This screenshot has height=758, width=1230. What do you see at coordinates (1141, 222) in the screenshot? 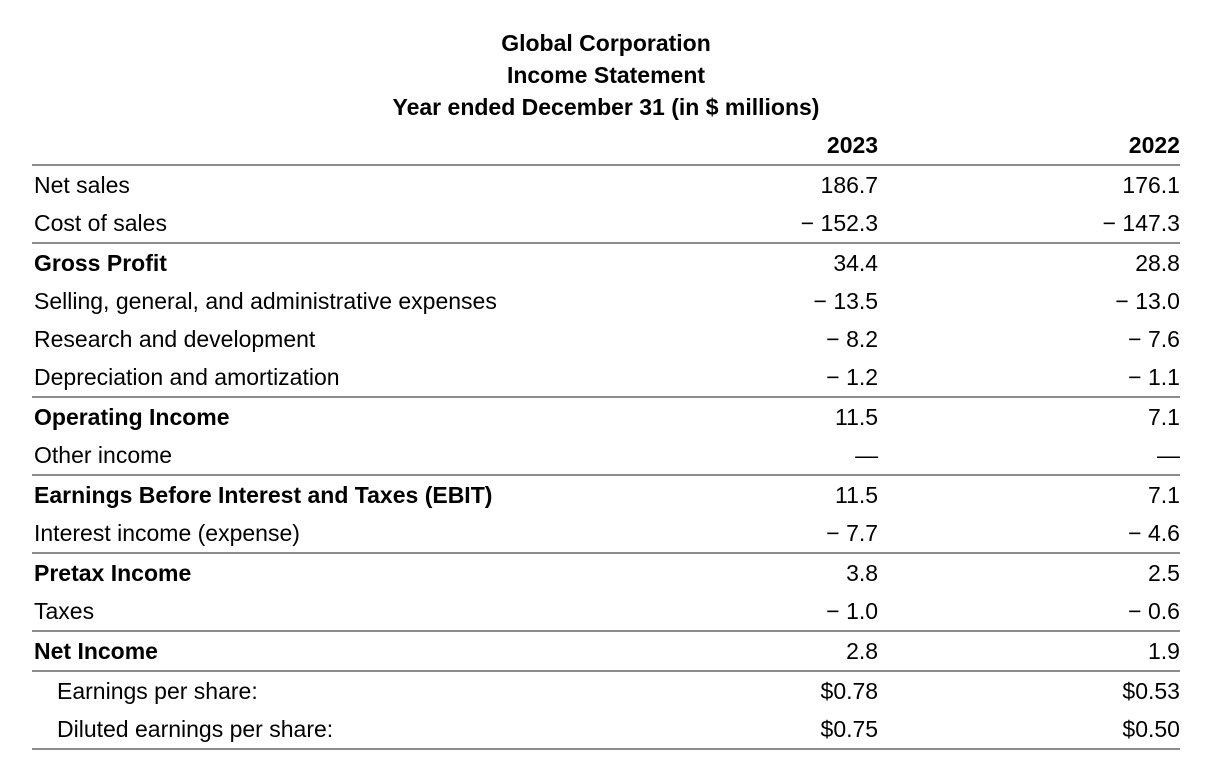
I see `value-2022: − 147.3` at bounding box center [1141, 222].